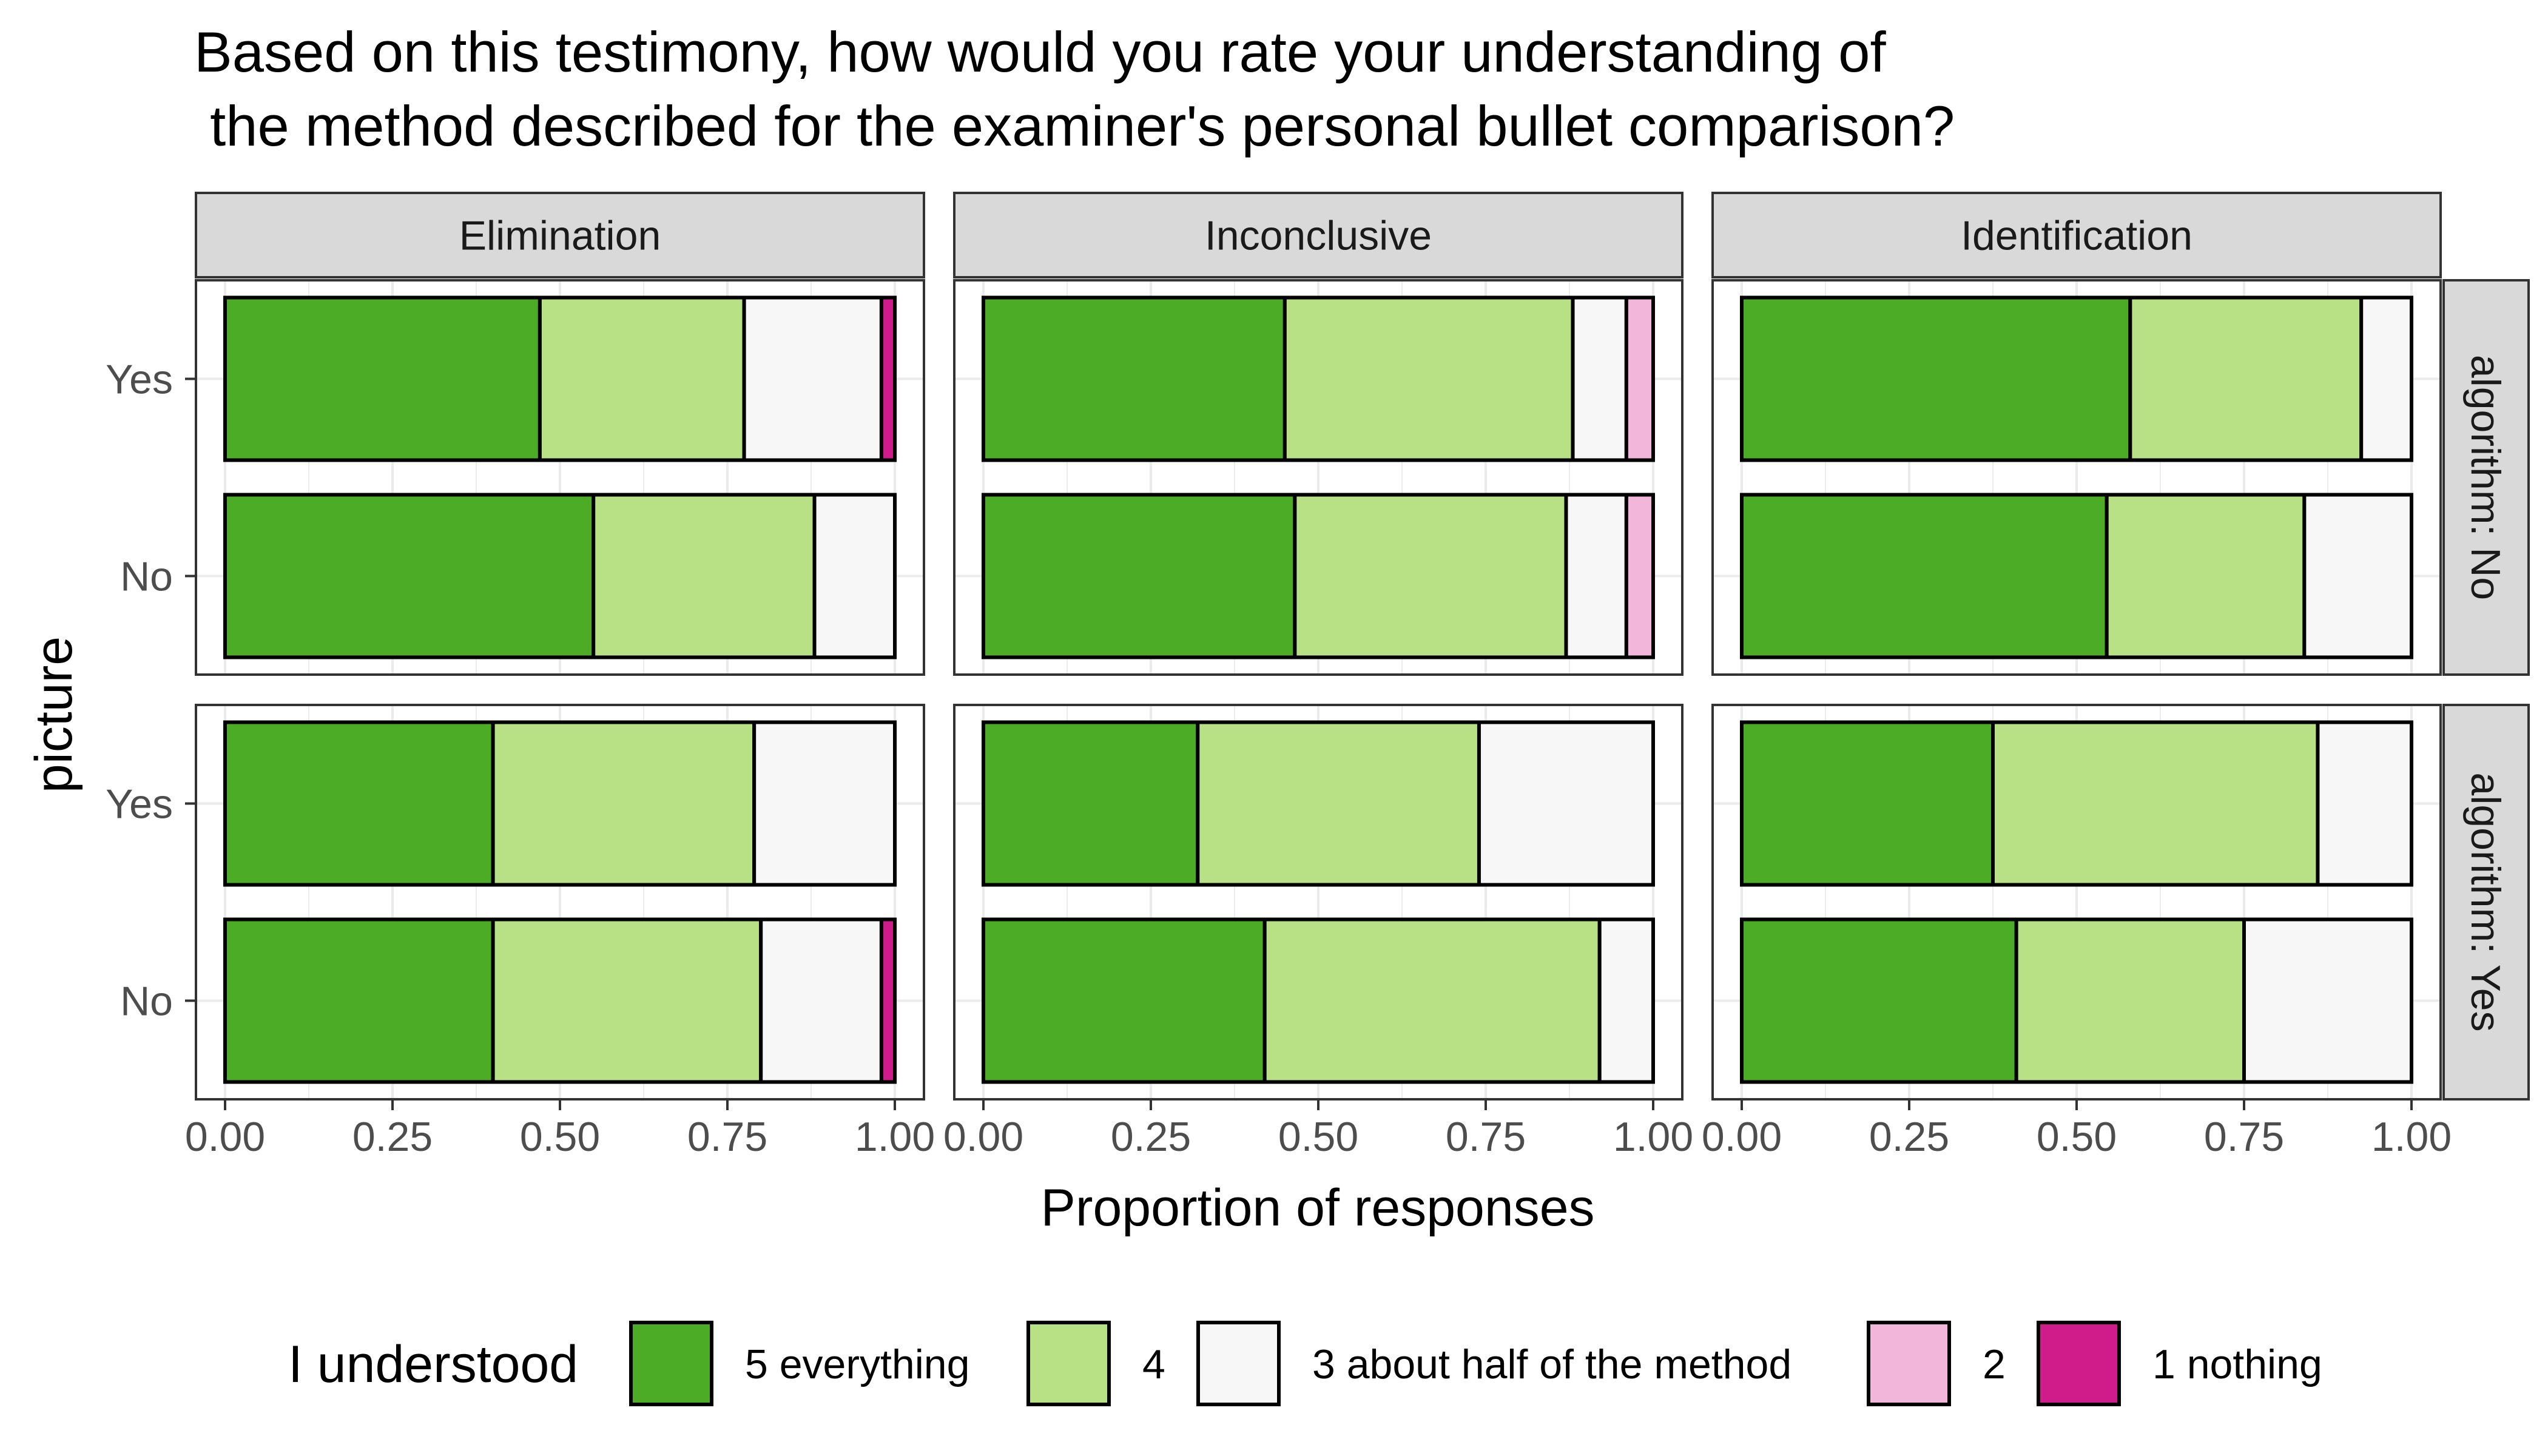  I want to click on facet-strip-inconclusive, so click(1318, 235).